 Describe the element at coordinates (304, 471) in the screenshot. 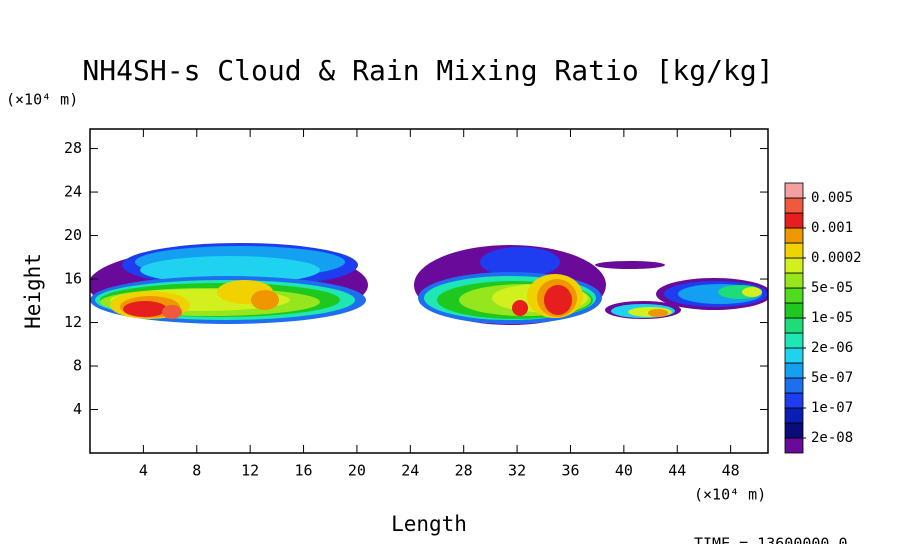

I see `x-tick-label: 16` at that location.